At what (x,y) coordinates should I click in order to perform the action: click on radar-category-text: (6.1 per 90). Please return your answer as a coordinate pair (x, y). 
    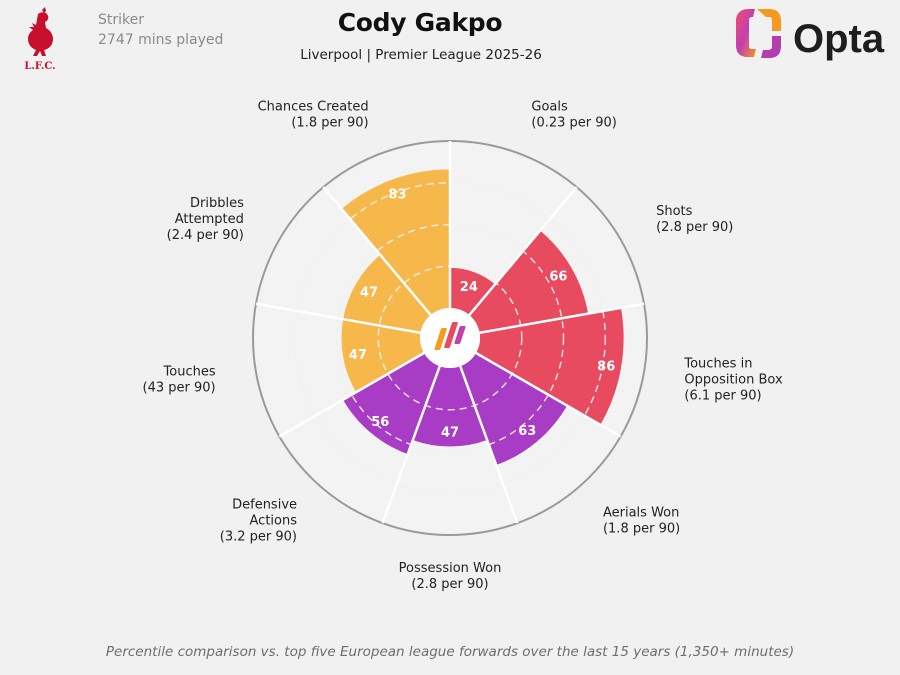
    Looking at the image, I should click on (722, 395).